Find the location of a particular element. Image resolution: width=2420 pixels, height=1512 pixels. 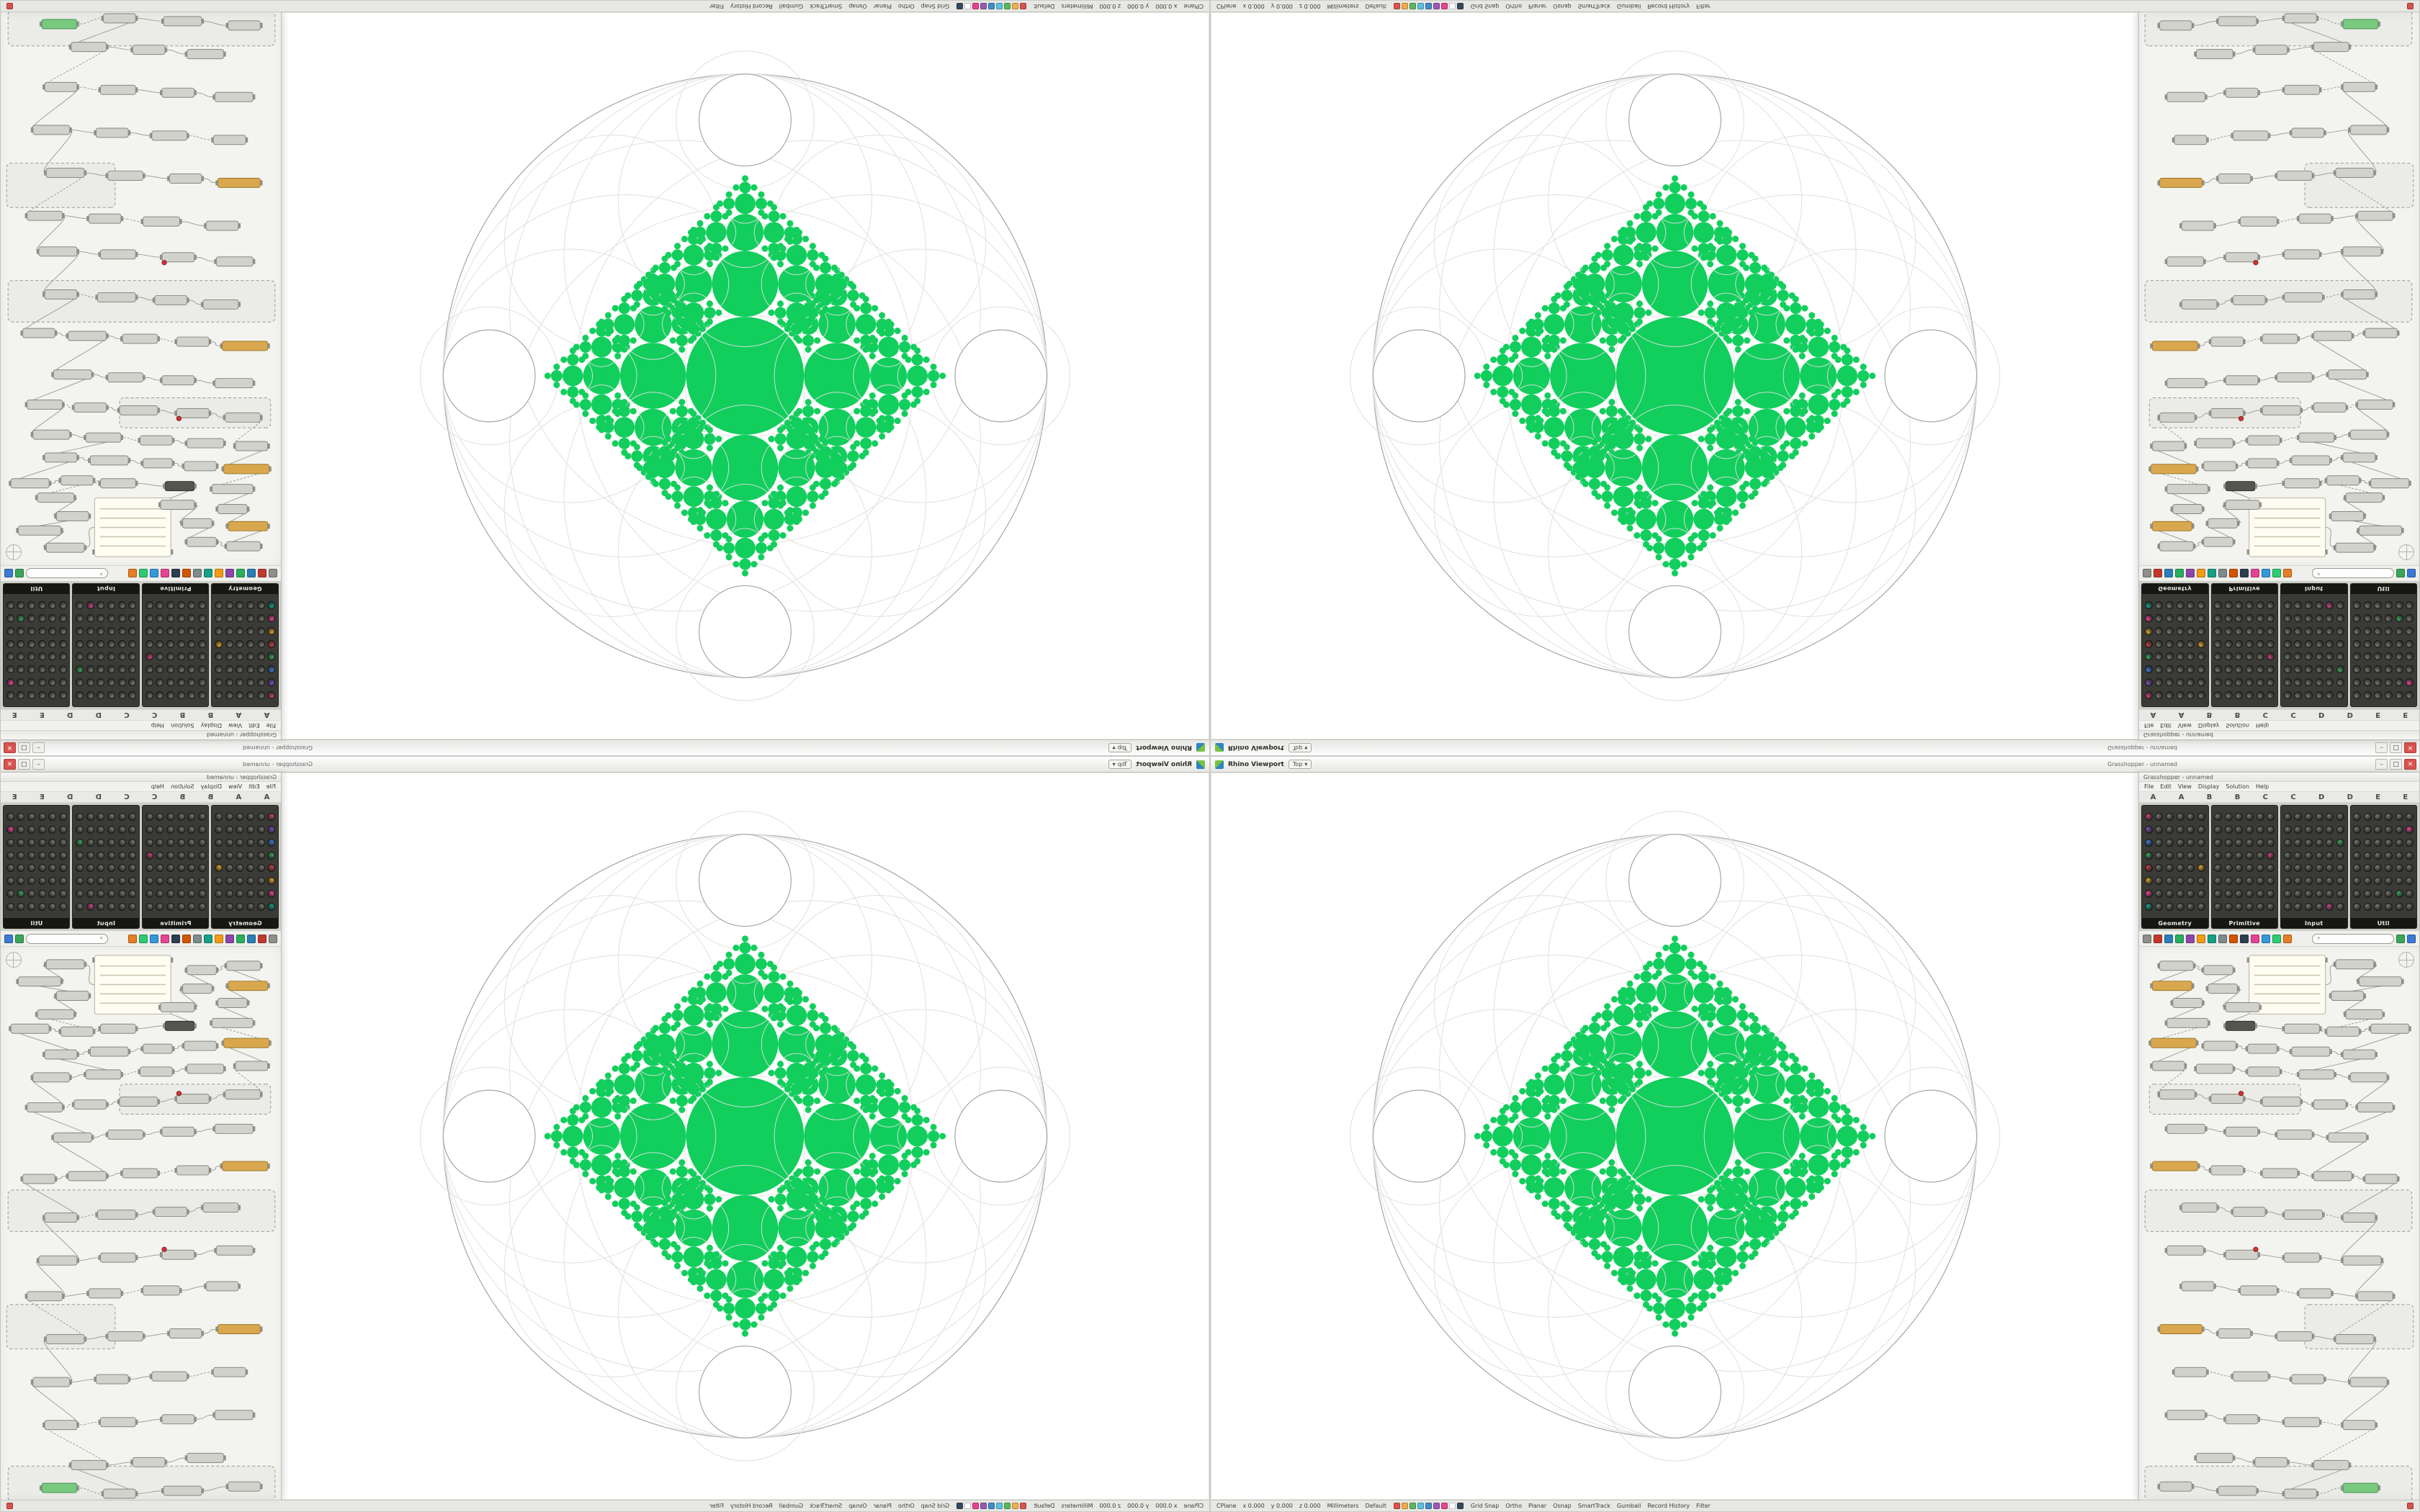

palette-letter: D is located at coordinates (70, 715).